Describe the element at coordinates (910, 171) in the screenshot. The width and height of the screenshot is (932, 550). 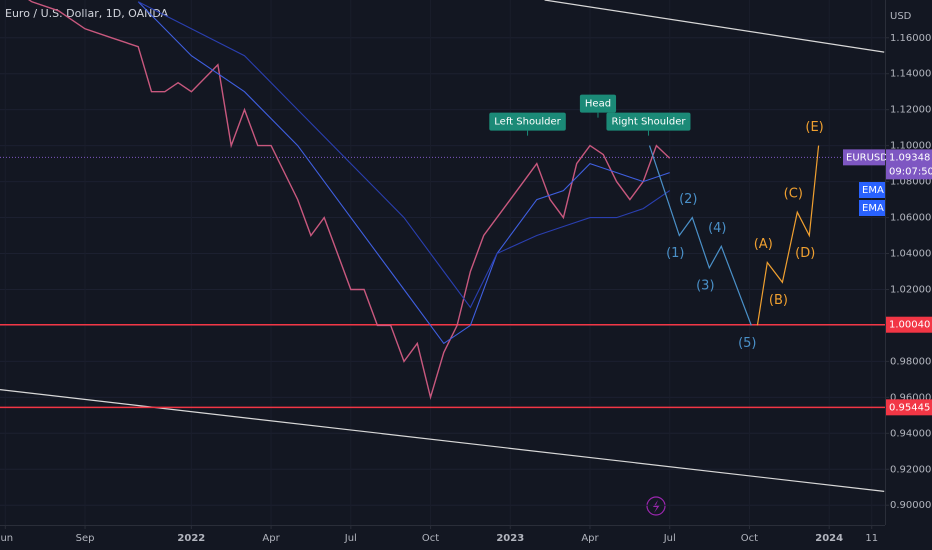
I see `countdown: 09:07:50` at that location.